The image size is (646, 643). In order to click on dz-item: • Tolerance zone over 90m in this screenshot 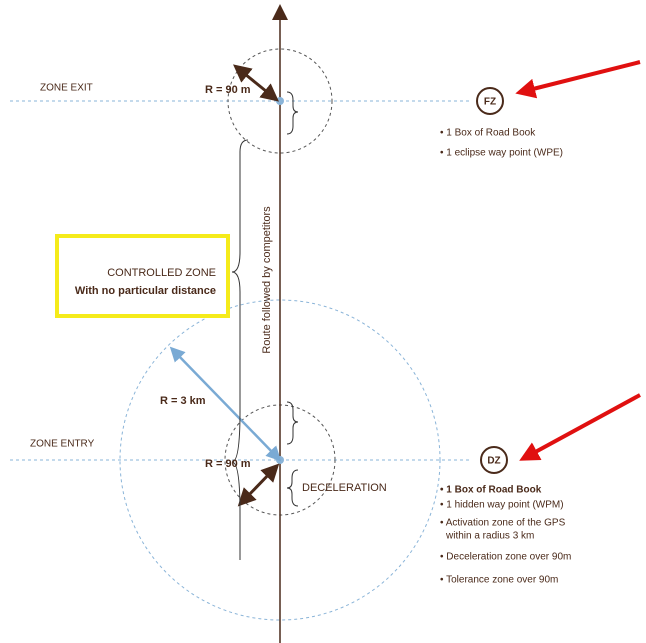, I will do `click(499, 580)`.